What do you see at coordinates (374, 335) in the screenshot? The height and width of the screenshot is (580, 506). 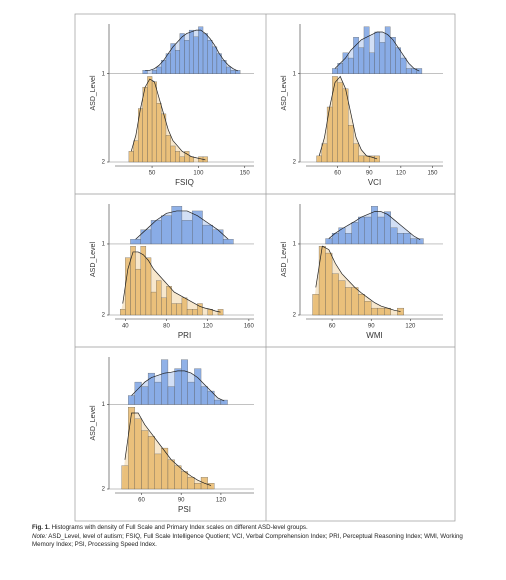 I see `x-axis-label: WMI` at bounding box center [374, 335].